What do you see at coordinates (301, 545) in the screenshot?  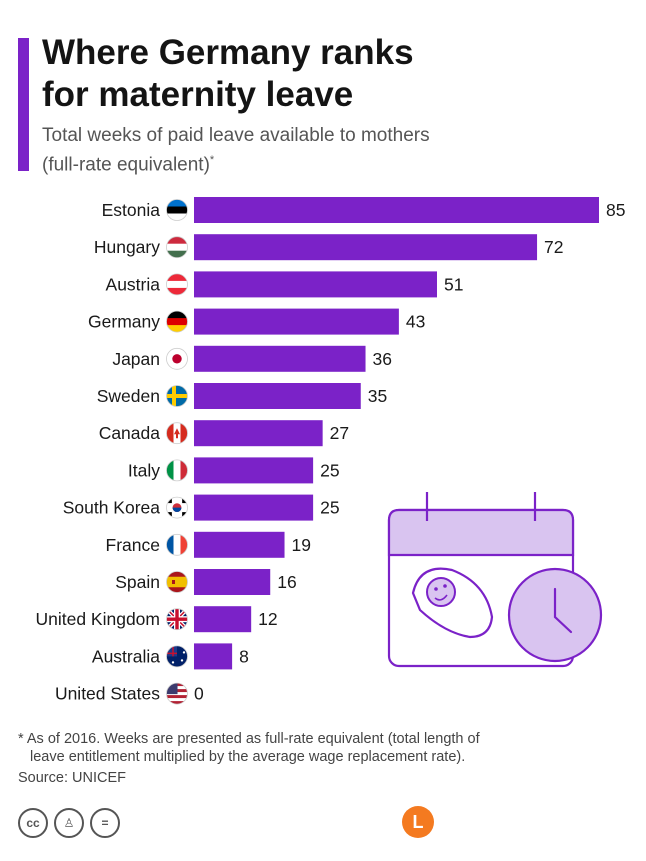 I see `value-label: 19` at bounding box center [301, 545].